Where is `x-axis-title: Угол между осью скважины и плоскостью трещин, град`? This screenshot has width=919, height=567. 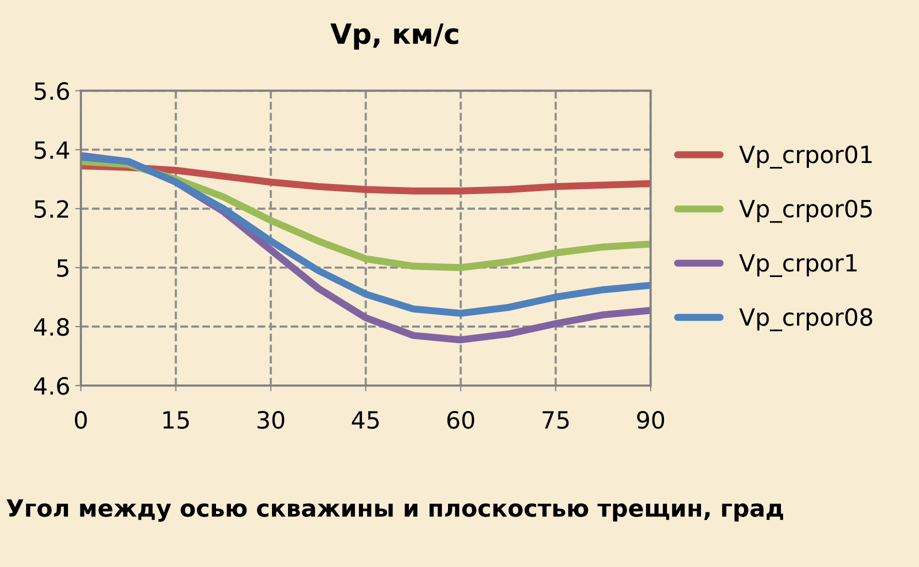
x-axis-title: Угол между осью скважины и плоскостью трещин, град is located at coordinates (395, 510).